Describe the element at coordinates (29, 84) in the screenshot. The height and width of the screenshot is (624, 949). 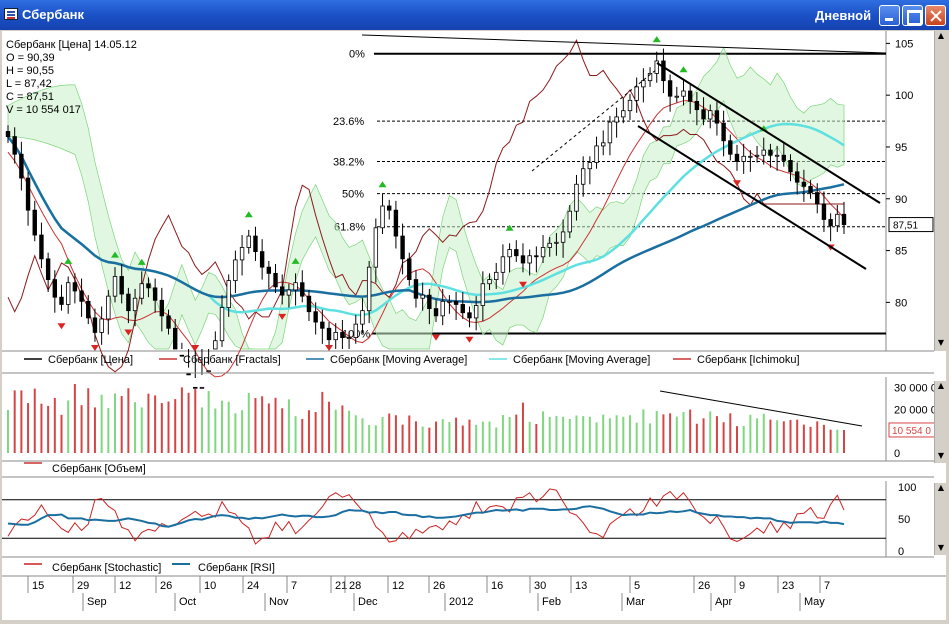
I see `ohlc-low: L = 87,42` at that location.